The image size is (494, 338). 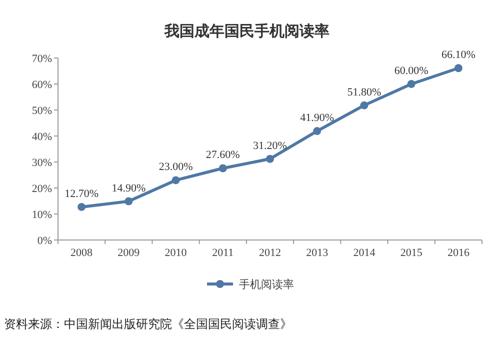 What do you see at coordinates (176, 253) in the screenshot?
I see `x-tick-label: 2010` at bounding box center [176, 253].